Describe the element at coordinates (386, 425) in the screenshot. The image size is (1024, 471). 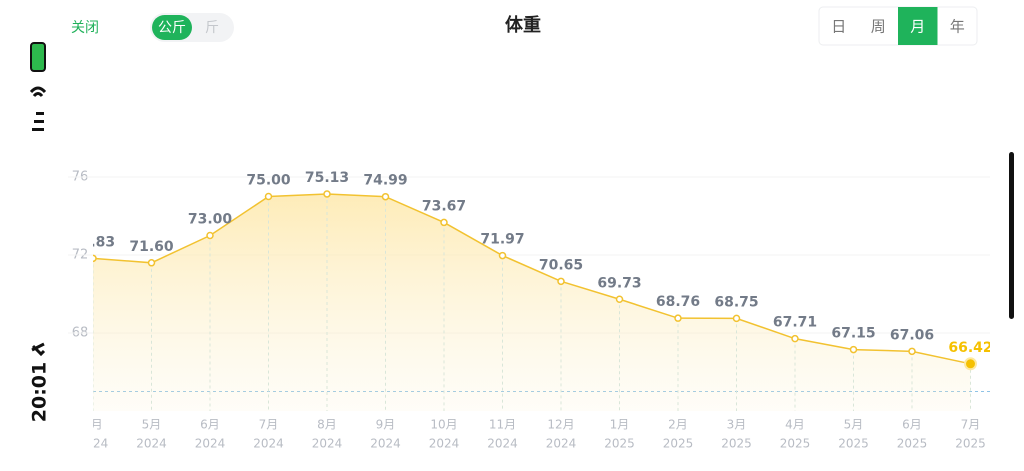
I see `x-tick-label: 9月` at that location.